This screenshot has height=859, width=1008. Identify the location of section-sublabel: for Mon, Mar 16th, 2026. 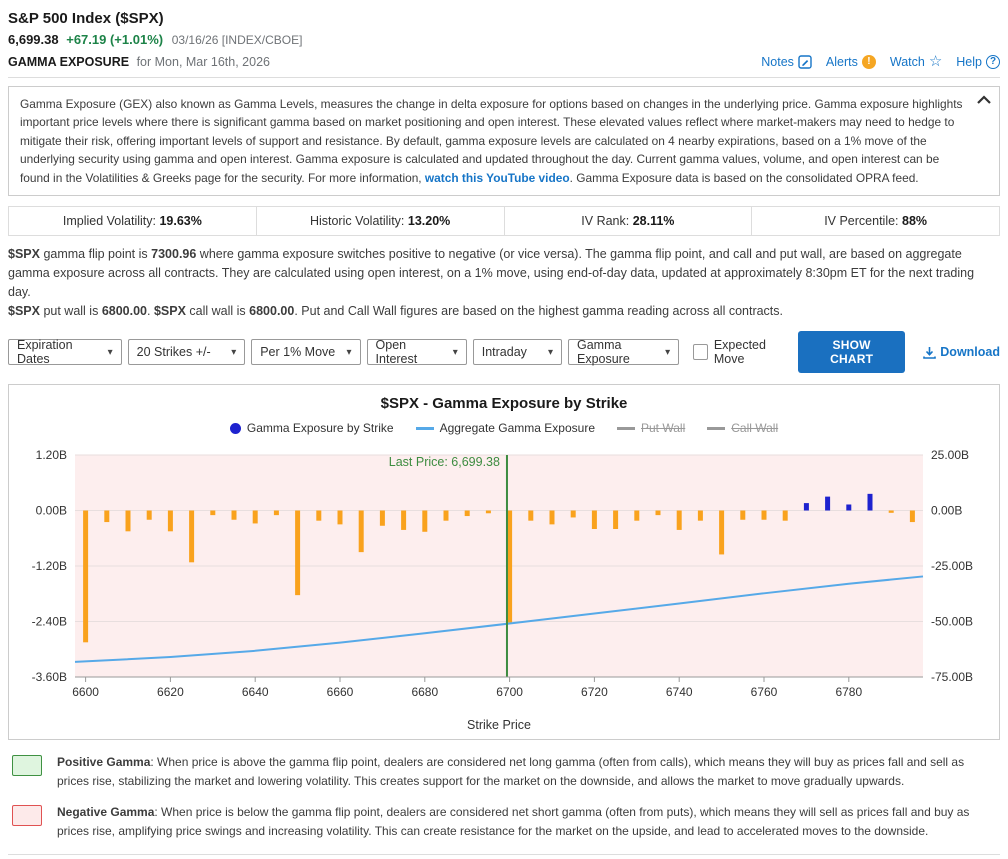
(203, 61).